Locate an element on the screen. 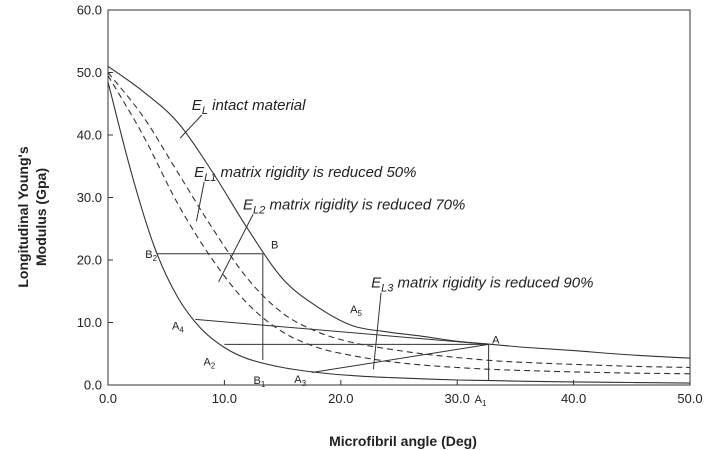 The width and height of the screenshot is (715, 450). x-ticks: 0.0 10.0 20.0 30.0 40.0 50.0 is located at coordinates (401, 393).